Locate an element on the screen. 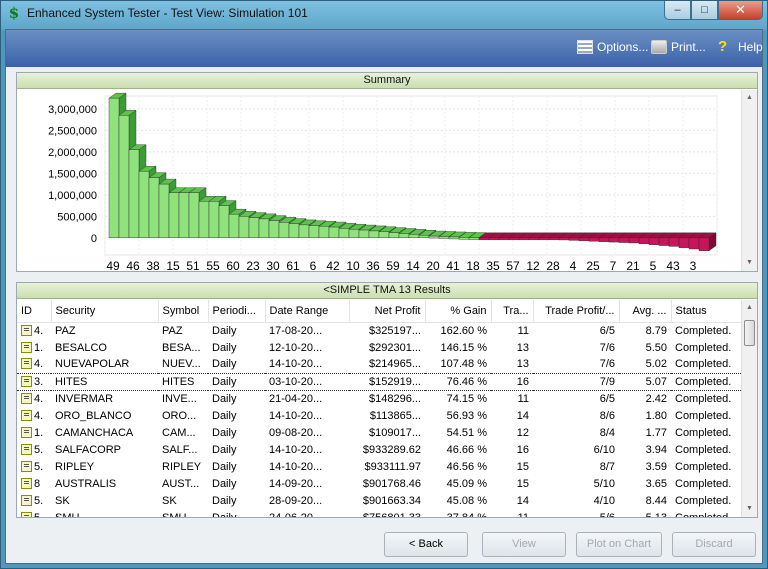 The width and height of the screenshot is (768, 569). view-button: View is located at coordinates (524, 544).